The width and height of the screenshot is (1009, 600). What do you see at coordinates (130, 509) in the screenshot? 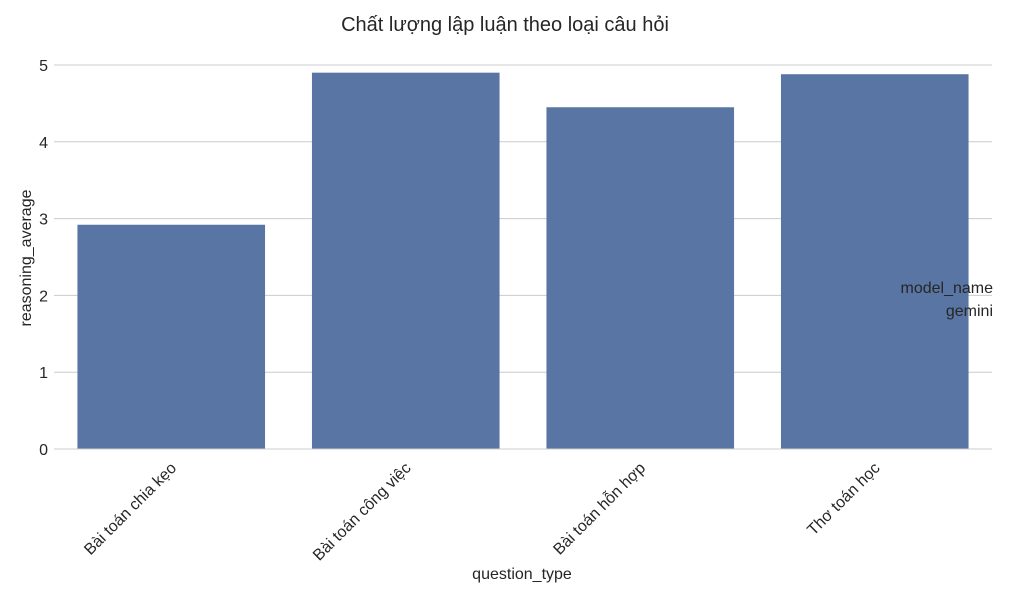
I see `x-tick-label: Bài toán chia kẹo` at bounding box center [130, 509].